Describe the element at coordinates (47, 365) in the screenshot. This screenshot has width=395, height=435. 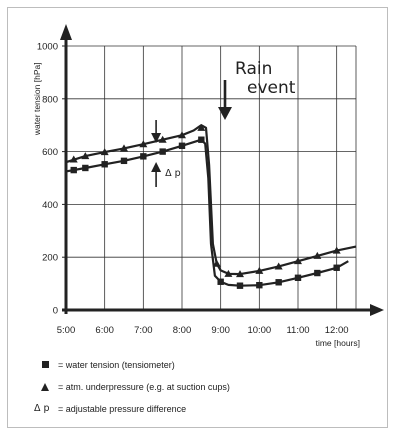
I see `square-marker-icon` at that location.